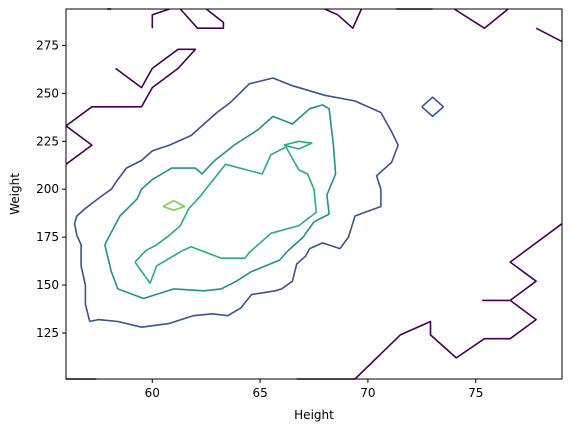 The width and height of the screenshot is (571, 432). What do you see at coordinates (314, 389) in the screenshot?
I see `x-axis-ticks: 60 65 70 75` at bounding box center [314, 389].